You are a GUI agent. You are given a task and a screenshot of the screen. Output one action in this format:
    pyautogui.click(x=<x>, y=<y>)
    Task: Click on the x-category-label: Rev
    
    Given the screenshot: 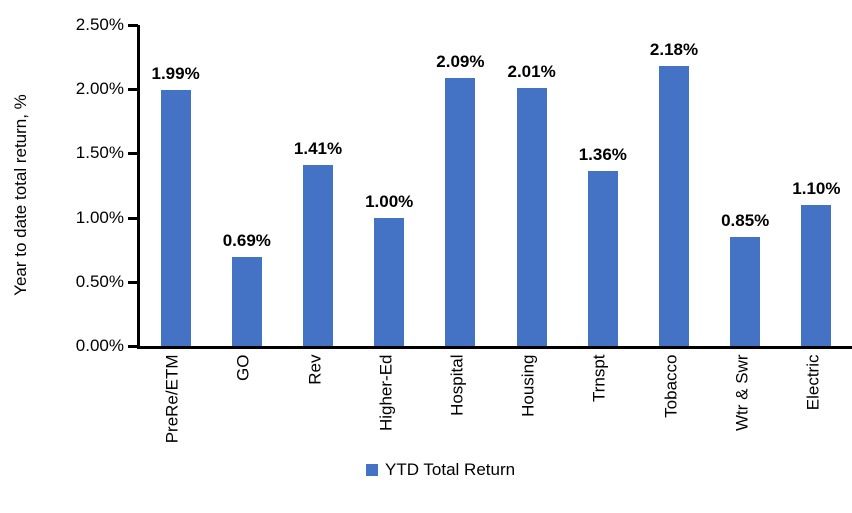 What is the action you would take?
    pyautogui.click(x=314, y=369)
    